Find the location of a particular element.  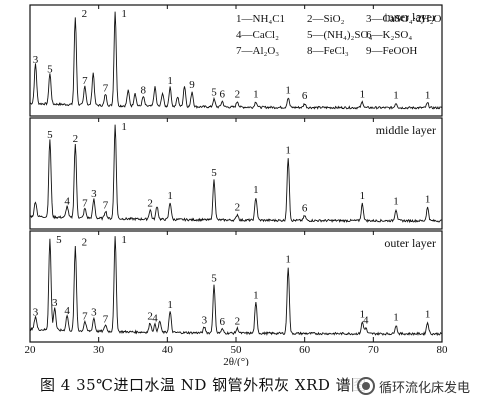

peak-label: 9 is located at coordinates (192, 85).